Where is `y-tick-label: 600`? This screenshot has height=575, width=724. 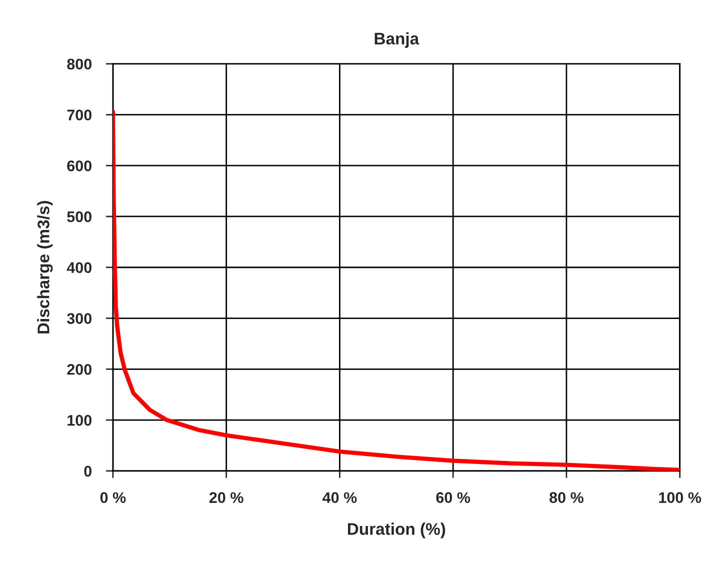
y-tick-label: 600 is located at coordinates (79, 166).